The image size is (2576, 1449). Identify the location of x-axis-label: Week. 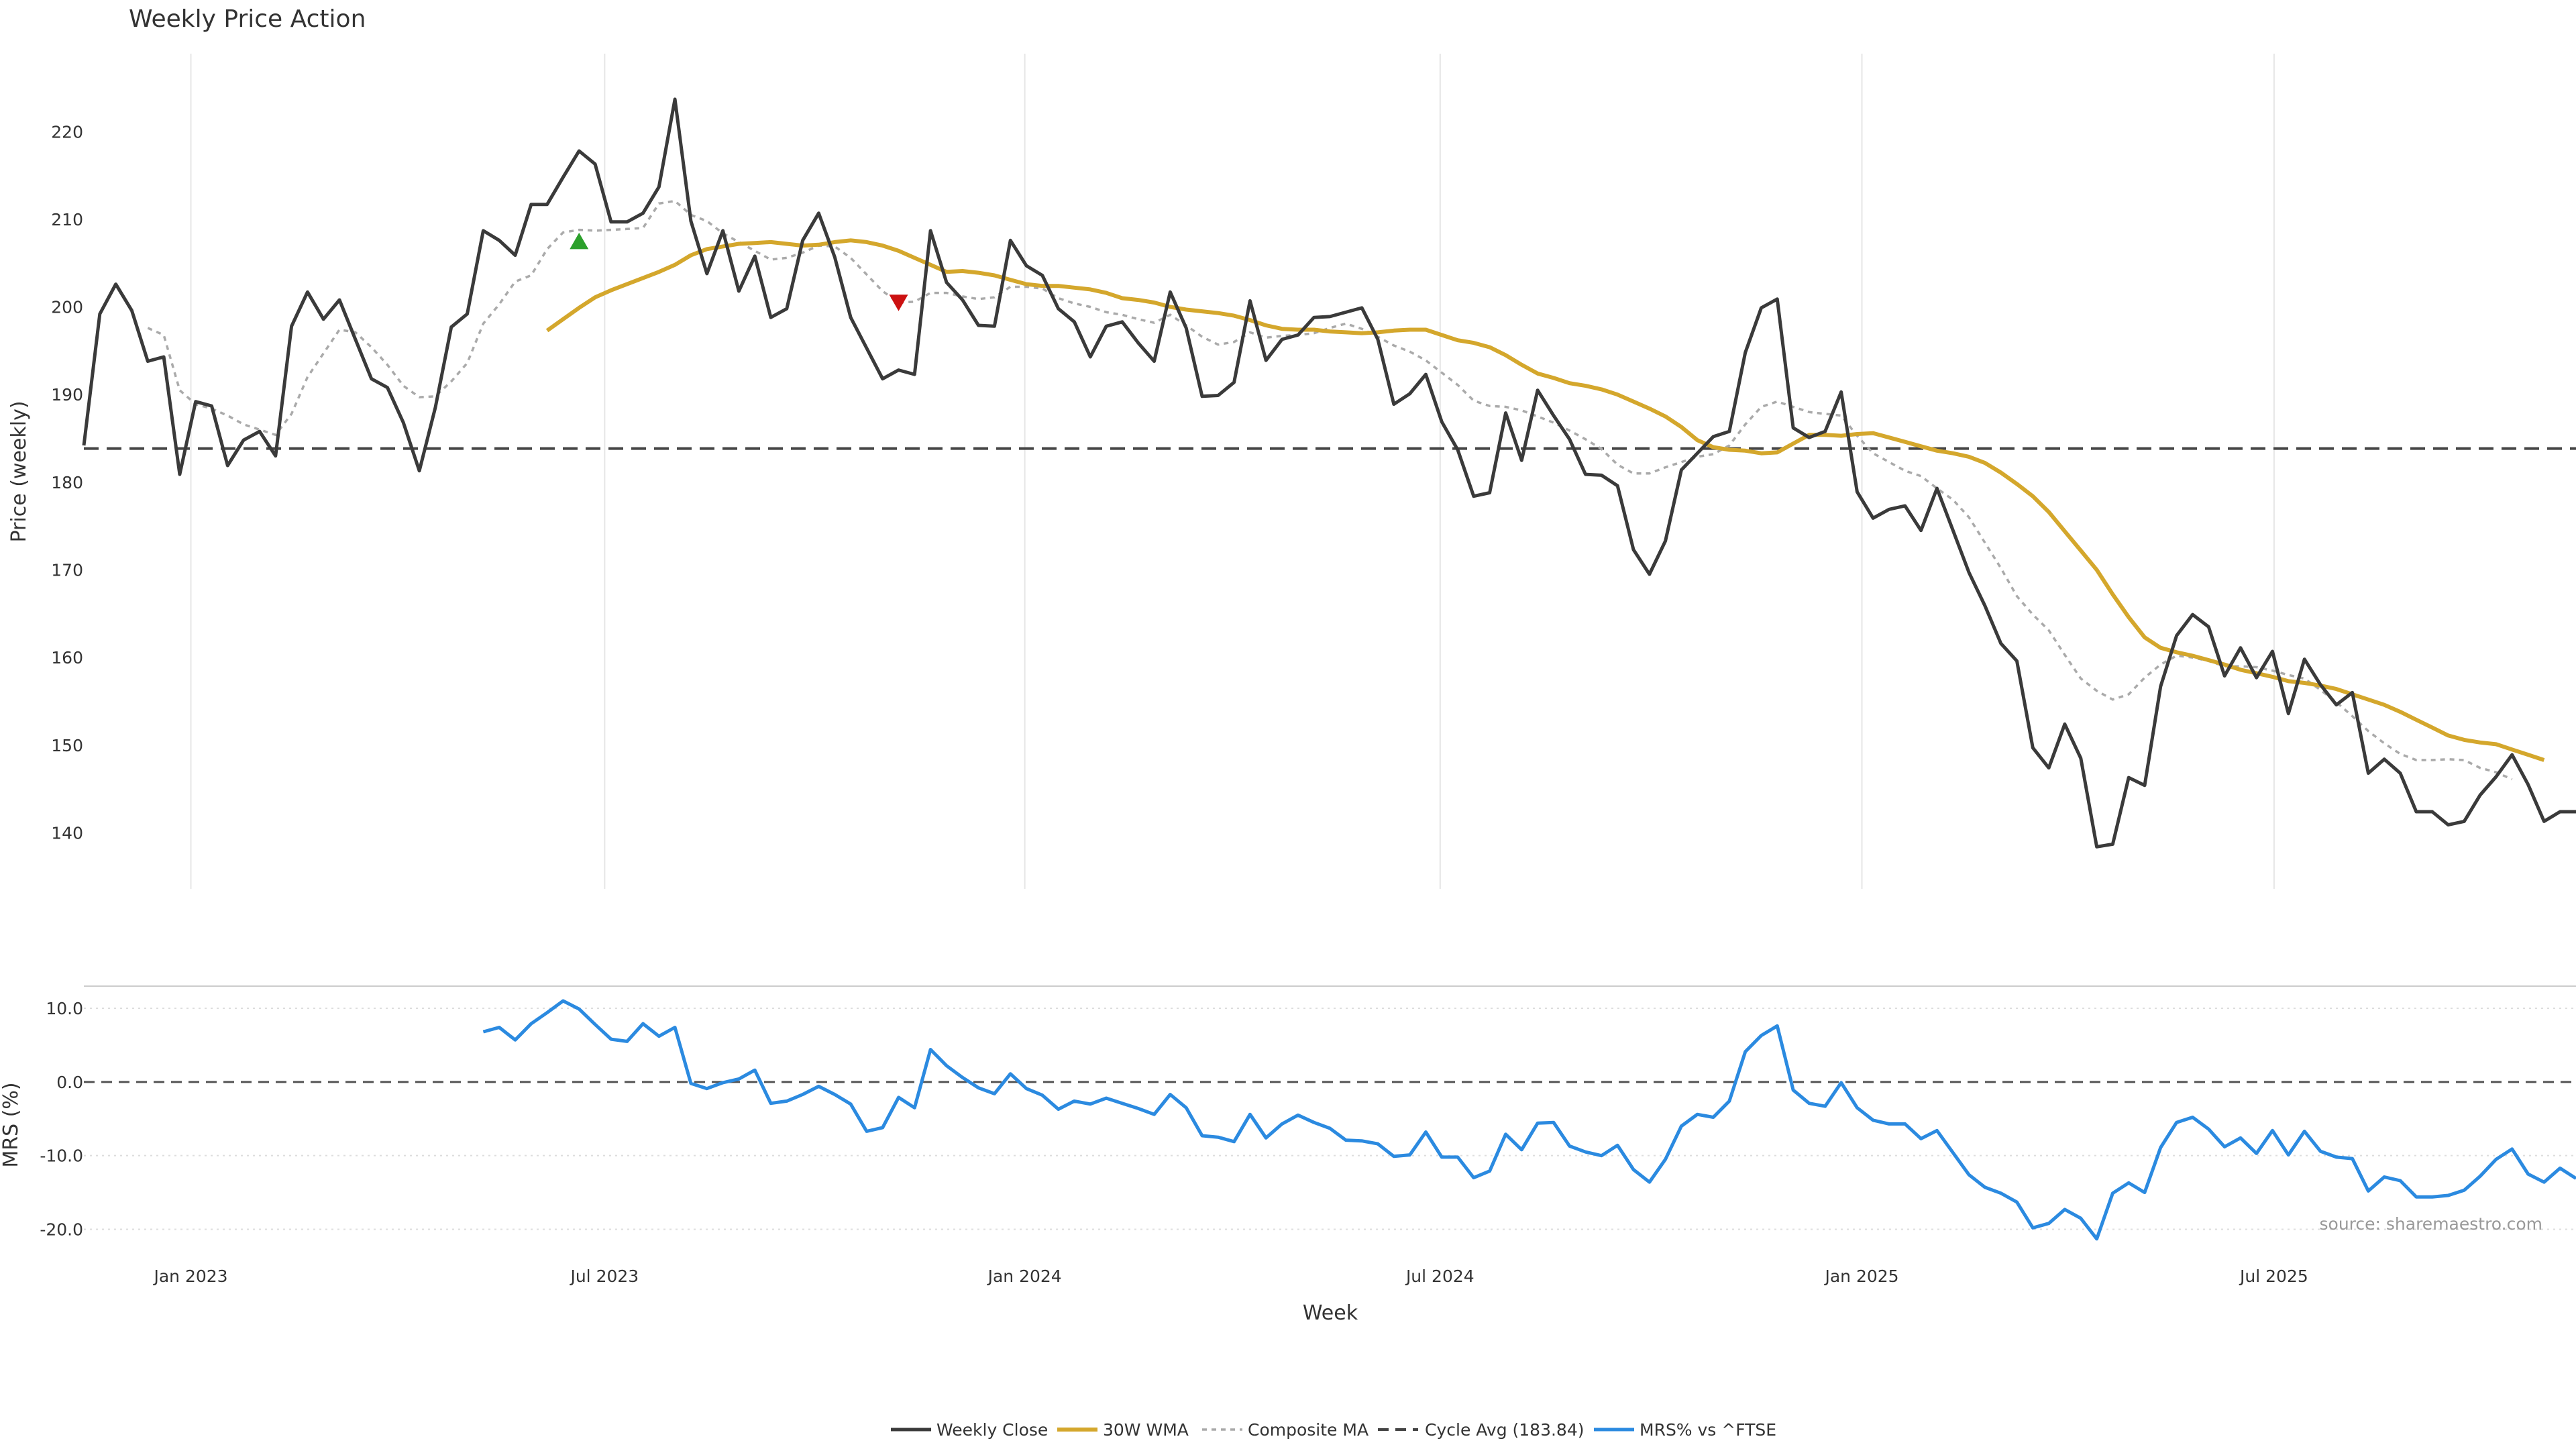
(1330, 1313).